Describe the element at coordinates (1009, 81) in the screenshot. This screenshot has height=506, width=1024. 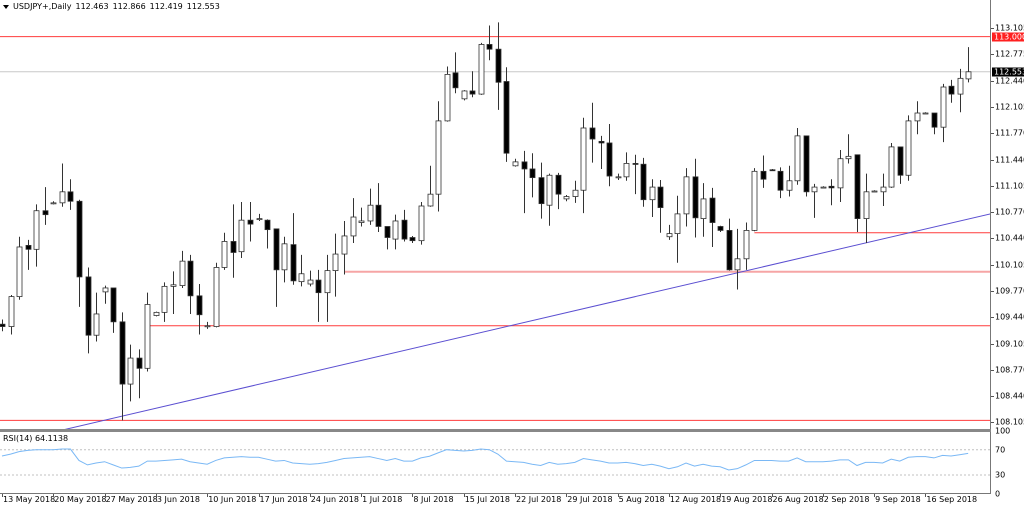
I see `price-tick-label: 112.440` at that location.